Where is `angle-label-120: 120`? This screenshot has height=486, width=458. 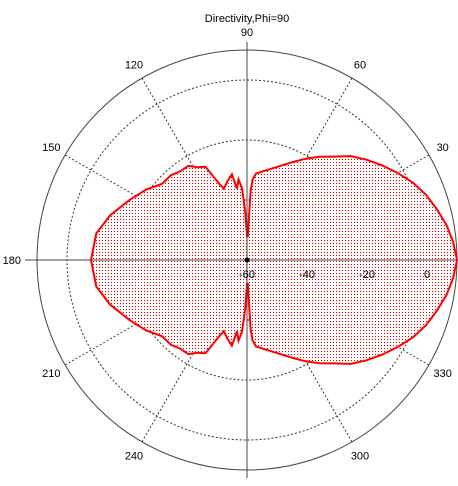 angle-label-120: 120 is located at coordinates (134, 65).